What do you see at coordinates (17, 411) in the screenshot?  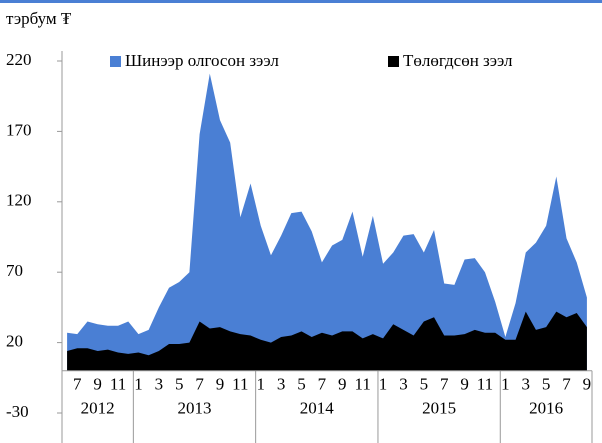 I see `y-tick-label: -30` at bounding box center [17, 411].